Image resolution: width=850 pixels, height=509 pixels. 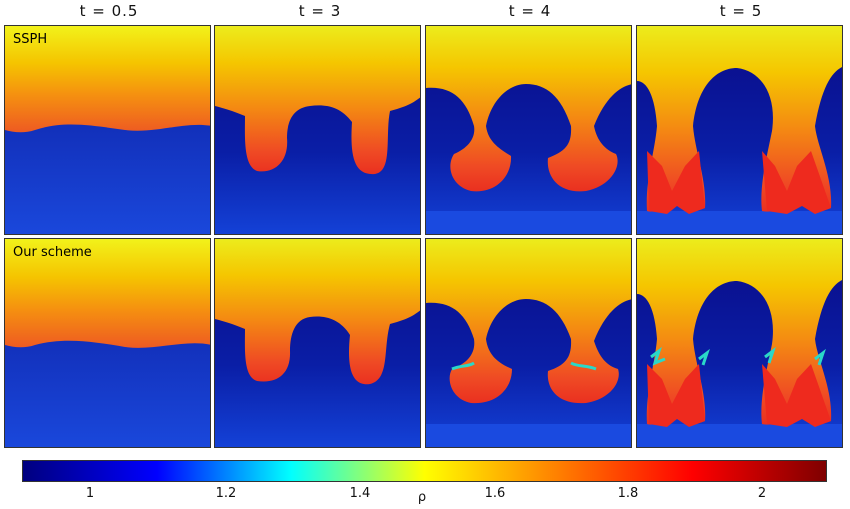 What do you see at coordinates (628, 493) in the screenshot?
I see `colorbar-tick: 1.8` at bounding box center [628, 493].